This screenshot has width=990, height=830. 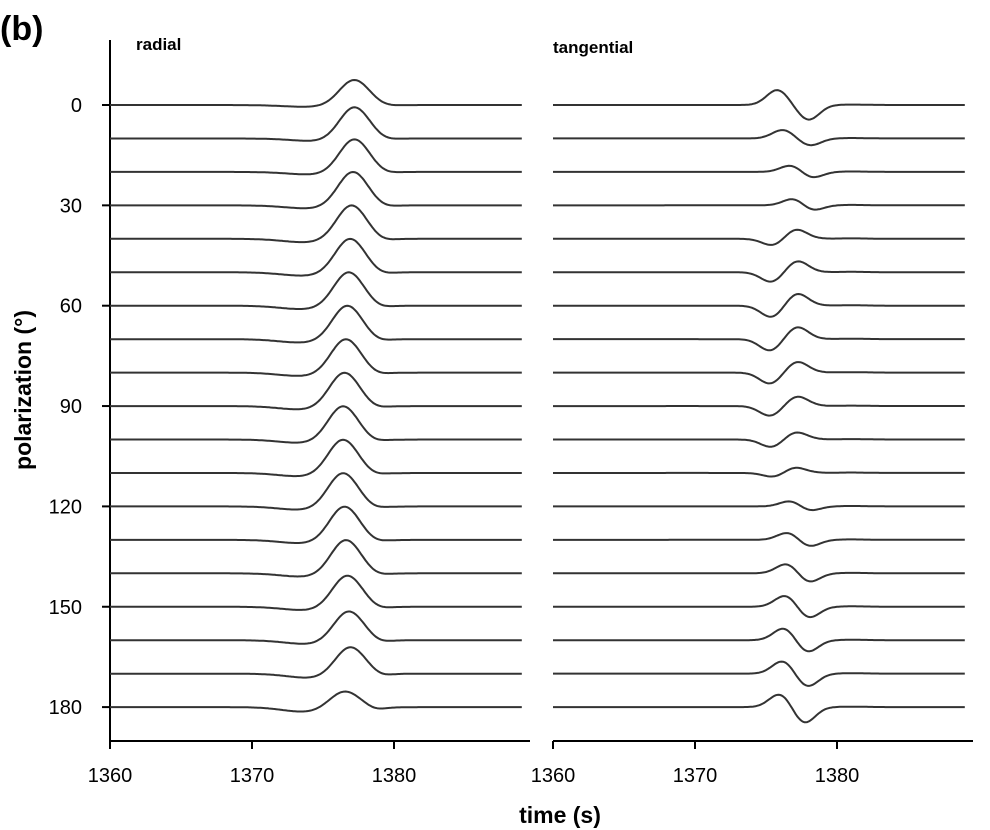 What do you see at coordinates (593, 47) in the screenshot?
I see `panel-title-tangential: tangential` at bounding box center [593, 47].